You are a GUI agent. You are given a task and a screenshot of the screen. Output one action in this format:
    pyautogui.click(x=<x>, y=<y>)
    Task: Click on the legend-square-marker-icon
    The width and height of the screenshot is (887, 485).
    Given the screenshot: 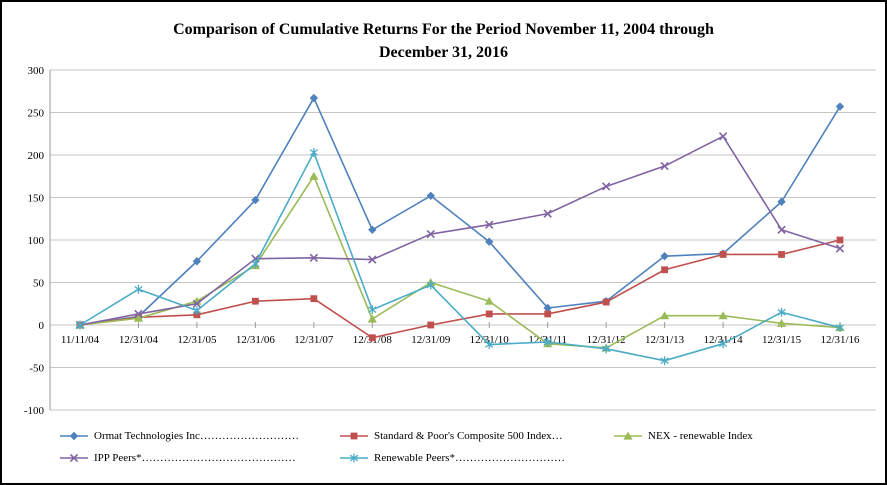 What is the action you would take?
    pyautogui.click(x=354, y=436)
    